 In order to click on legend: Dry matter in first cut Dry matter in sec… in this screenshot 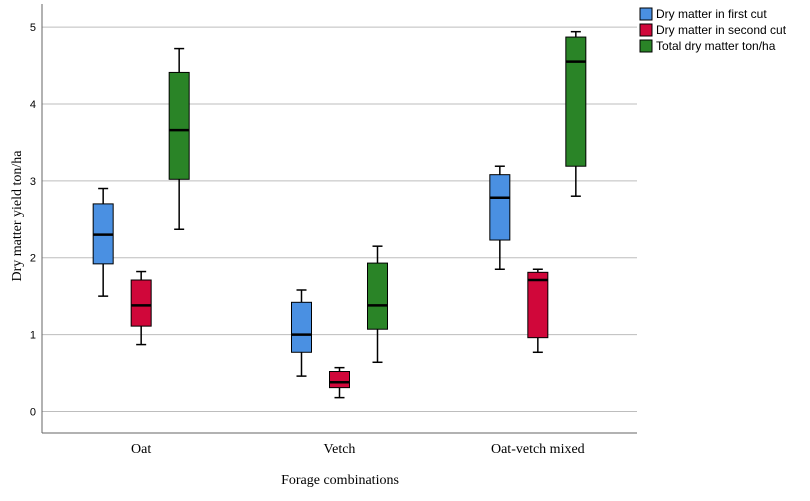, I will do `click(713, 30)`.